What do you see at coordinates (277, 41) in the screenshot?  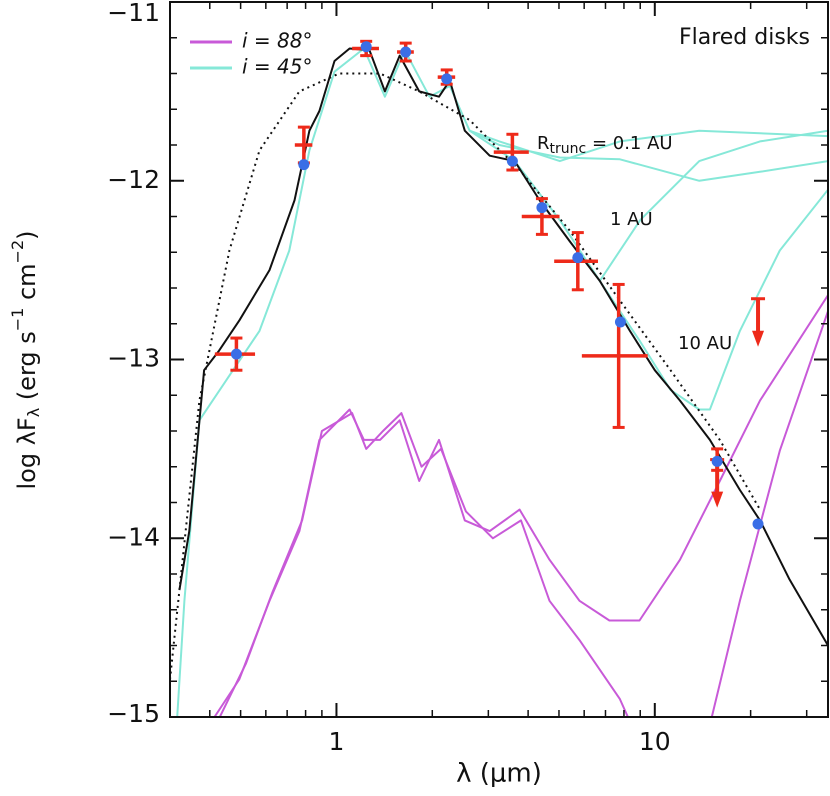 I see `legend-label: i = 88°` at bounding box center [277, 41].